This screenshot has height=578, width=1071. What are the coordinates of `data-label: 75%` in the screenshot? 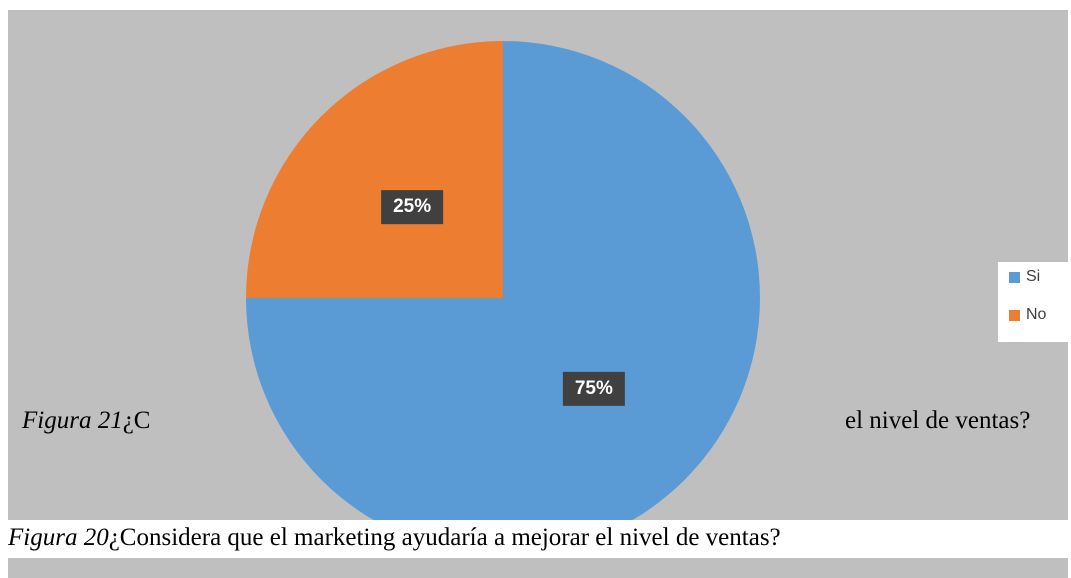 It's located at (594, 388).